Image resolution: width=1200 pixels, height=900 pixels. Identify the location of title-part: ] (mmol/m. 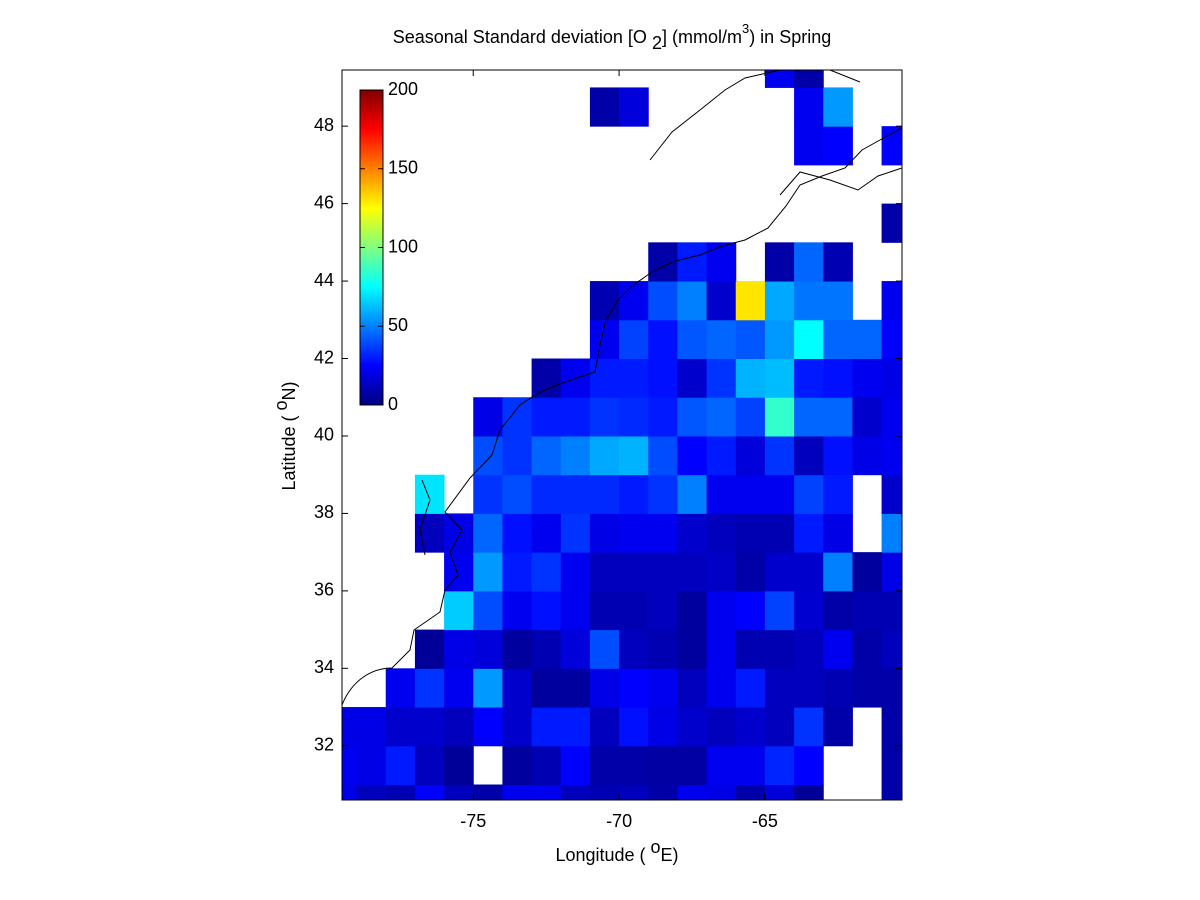
(702, 37).